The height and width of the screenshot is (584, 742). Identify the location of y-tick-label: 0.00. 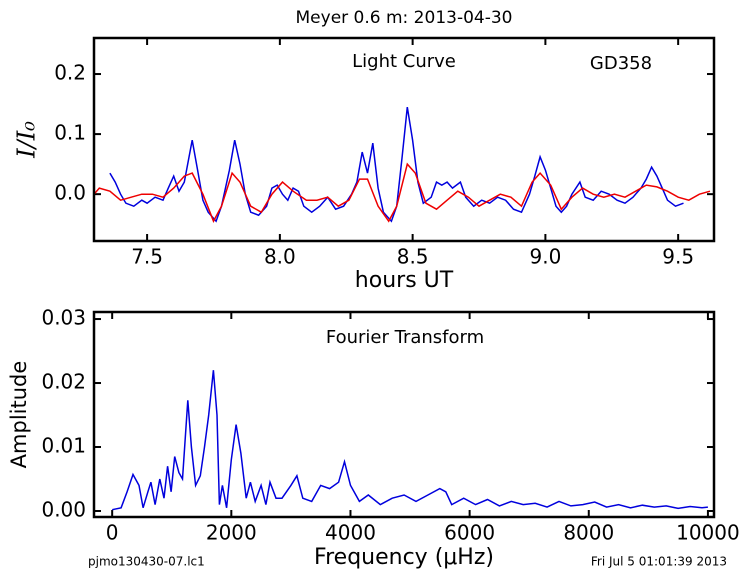
(63, 509).